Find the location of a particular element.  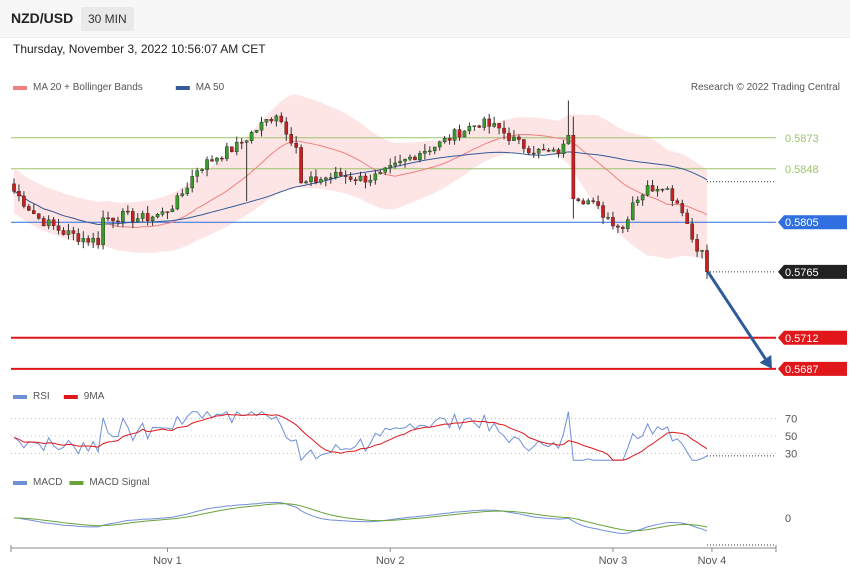

macd-legend: MACD MACD Signal is located at coordinates (81, 482).